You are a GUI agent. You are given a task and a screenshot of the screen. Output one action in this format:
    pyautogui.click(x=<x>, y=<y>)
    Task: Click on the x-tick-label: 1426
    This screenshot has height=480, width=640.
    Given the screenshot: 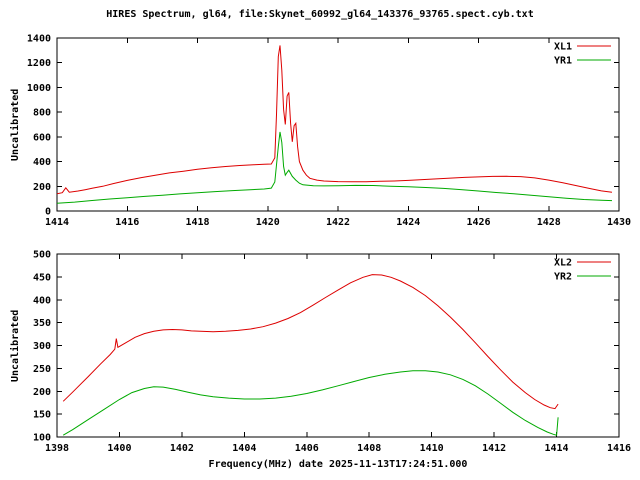 What is the action you would take?
    pyautogui.click(x=478, y=222)
    